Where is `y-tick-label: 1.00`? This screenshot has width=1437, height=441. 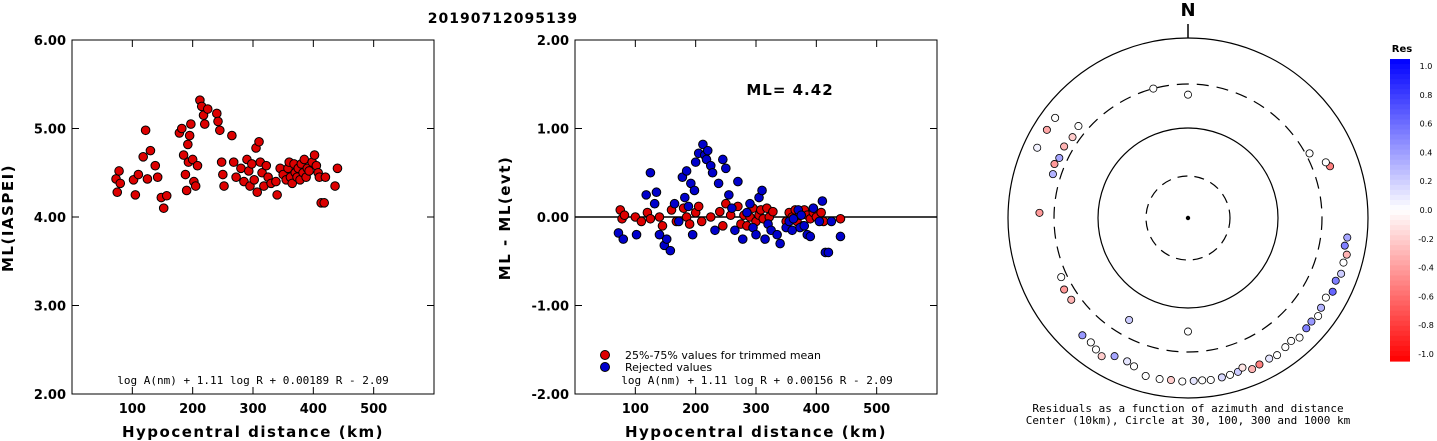
y-tick-label: 1.00 is located at coordinates (553, 130).